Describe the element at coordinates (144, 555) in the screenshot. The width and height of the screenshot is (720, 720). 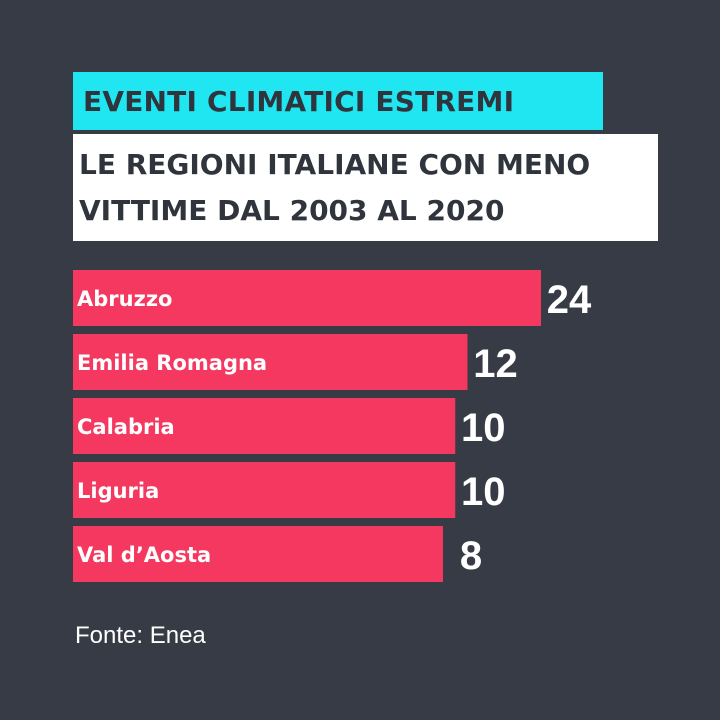
I see `bar-category-label: Val d’Aosta` at that location.